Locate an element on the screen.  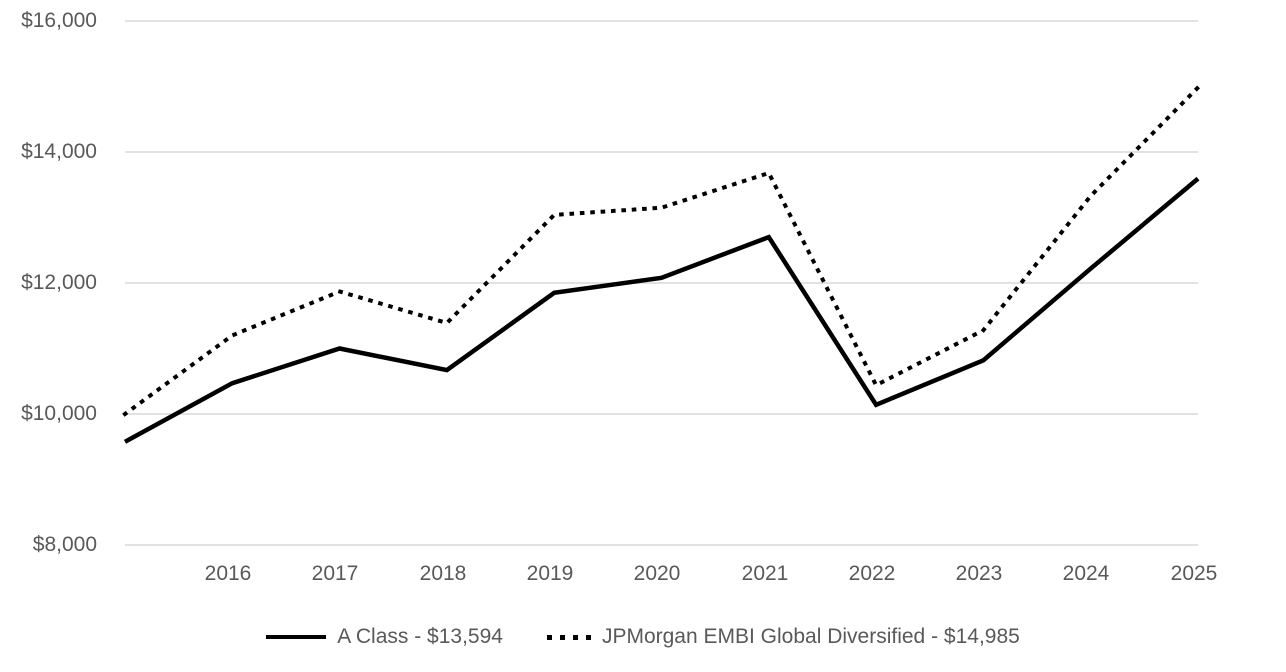
y-axis-tick-label: $12,000 is located at coordinates (59, 282).